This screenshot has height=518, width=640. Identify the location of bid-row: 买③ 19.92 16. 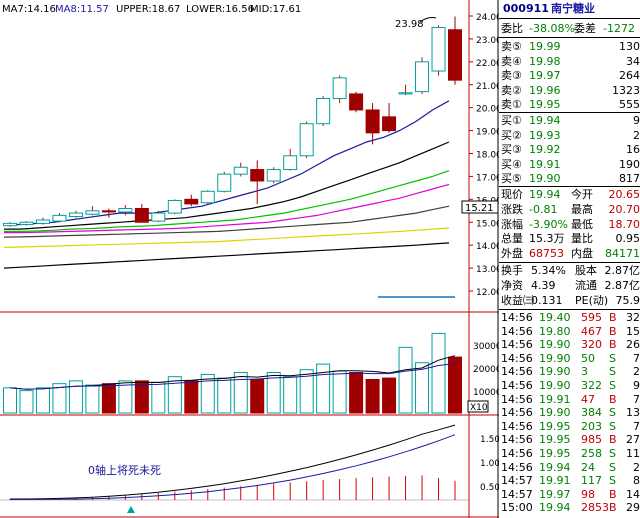
(569, 150).